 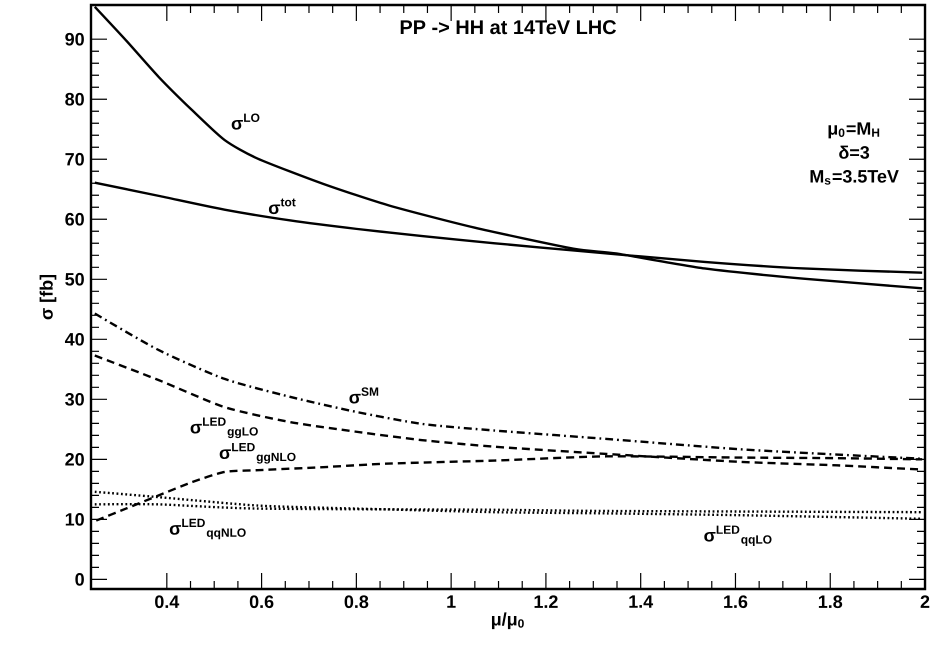 I want to click on y-tick-label: 10, so click(x=75, y=519).